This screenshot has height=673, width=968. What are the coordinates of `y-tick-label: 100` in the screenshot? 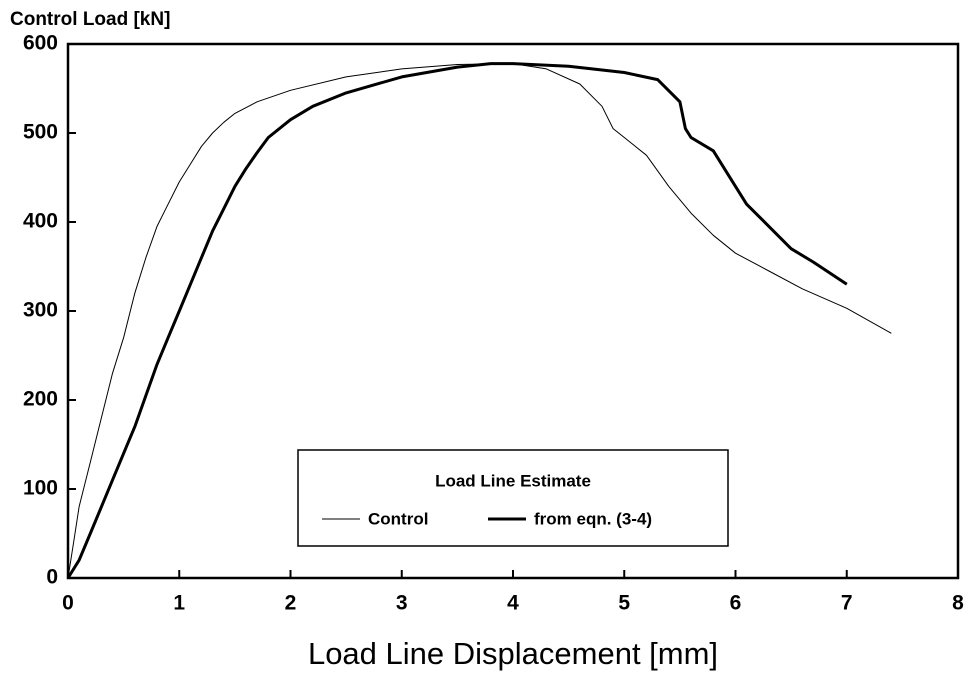 It's located at (40, 488).